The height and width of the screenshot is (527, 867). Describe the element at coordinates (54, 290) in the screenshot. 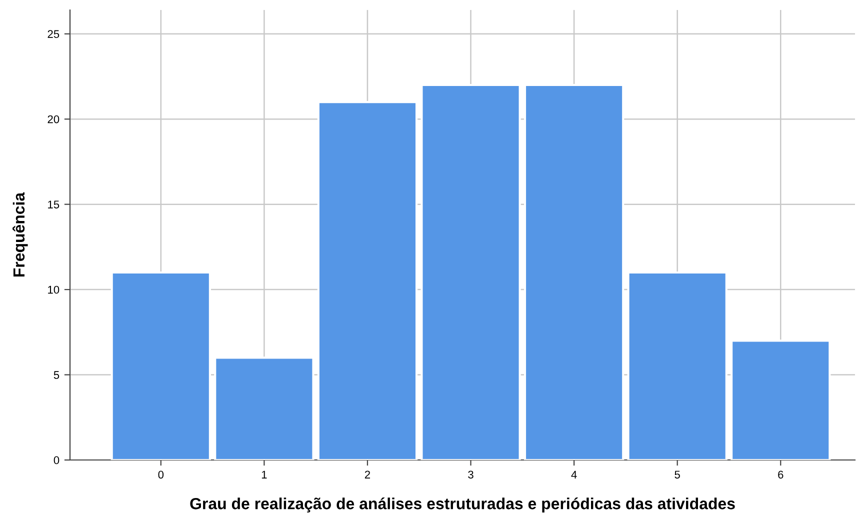

I see `y-tick-label: 10` at that location.